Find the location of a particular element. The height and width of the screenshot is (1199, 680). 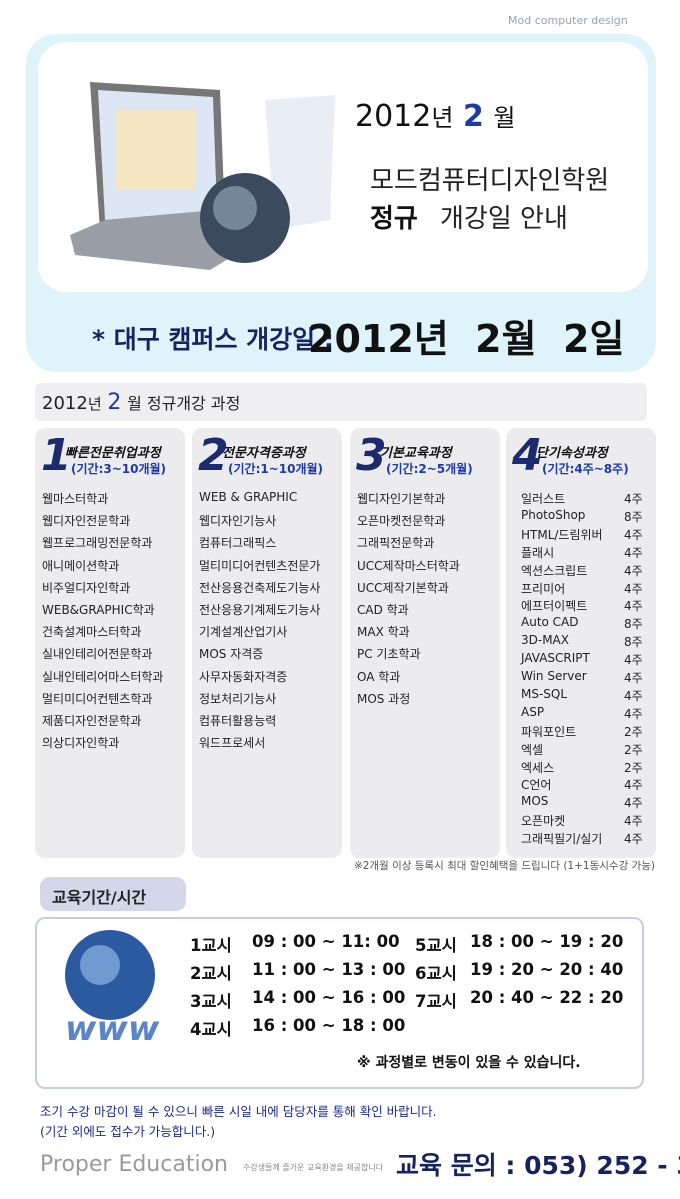

title-bold: 정규 is located at coordinates (394, 219).